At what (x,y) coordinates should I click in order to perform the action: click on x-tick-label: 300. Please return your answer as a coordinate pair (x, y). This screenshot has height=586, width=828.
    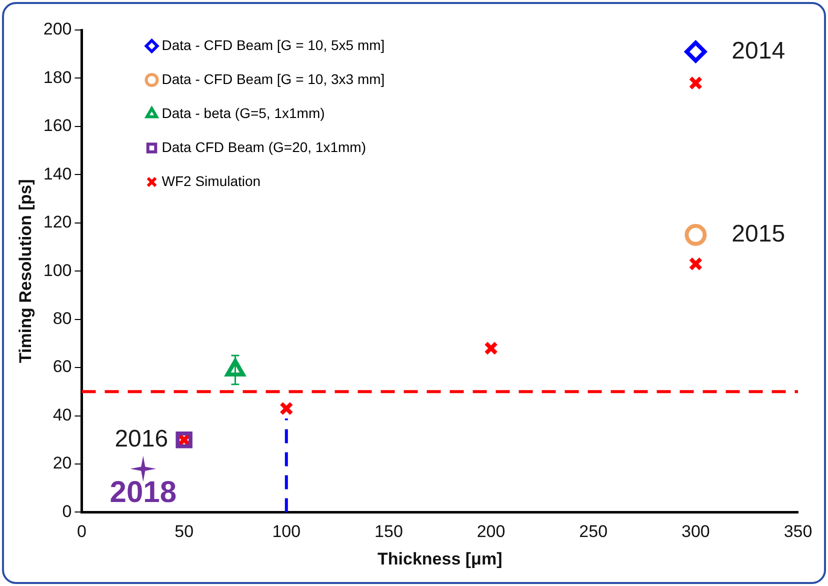
    Looking at the image, I should click on (695, 532).